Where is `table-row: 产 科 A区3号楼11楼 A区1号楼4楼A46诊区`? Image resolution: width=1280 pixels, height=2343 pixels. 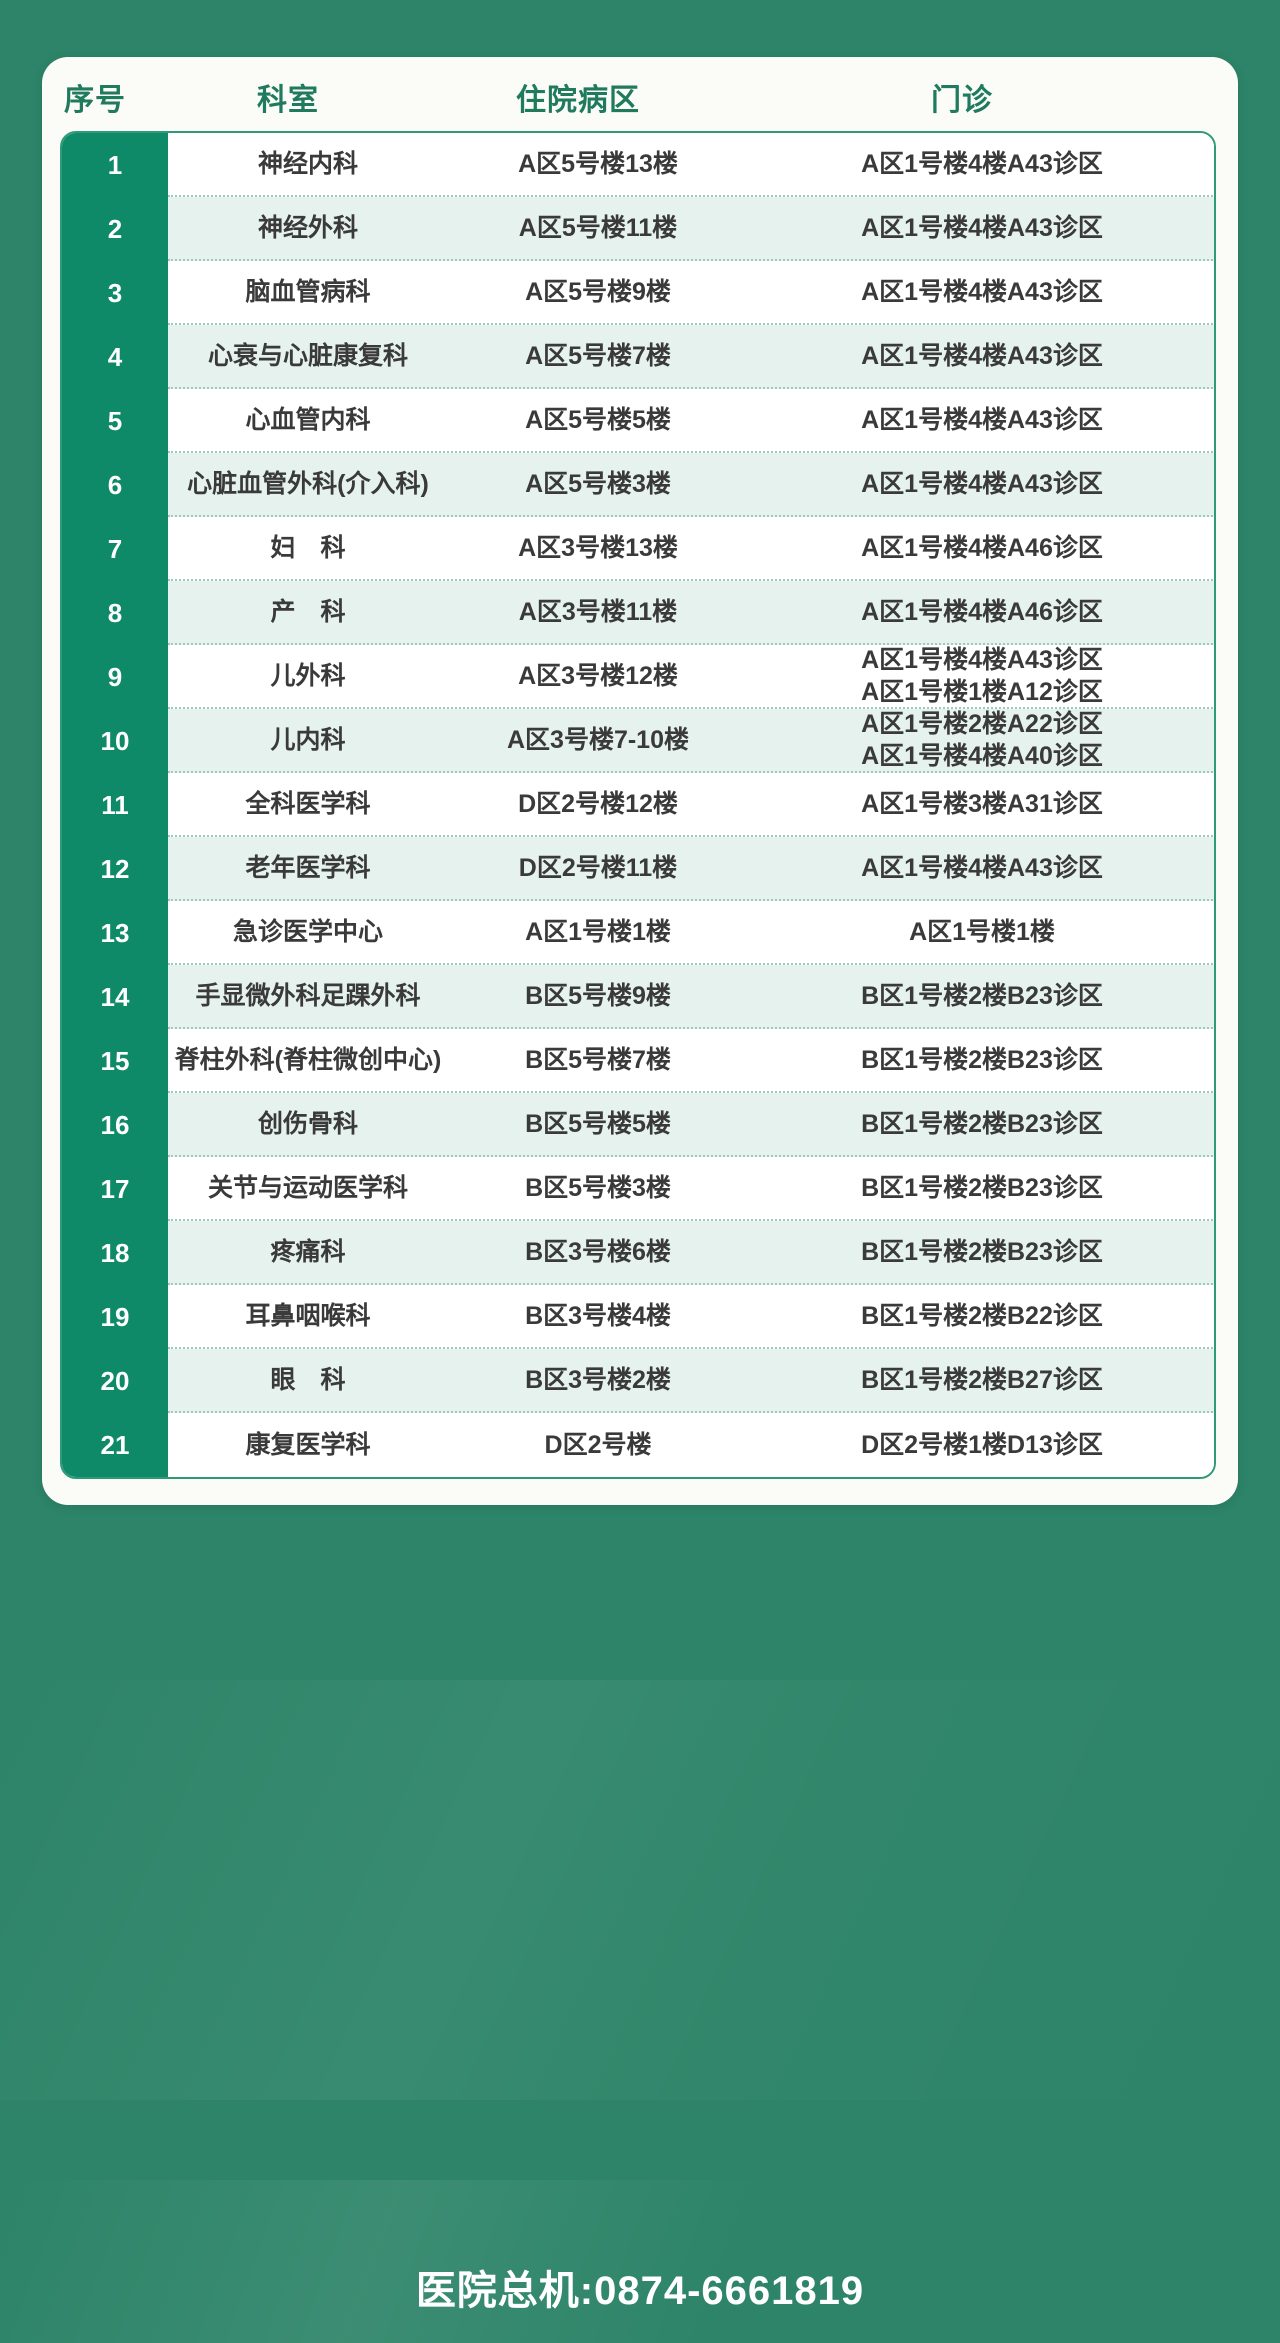 table-row: 产 科 A区3号楼11楼 A区1号楼4楼A46诊区 is located at coordinates (691, 613).